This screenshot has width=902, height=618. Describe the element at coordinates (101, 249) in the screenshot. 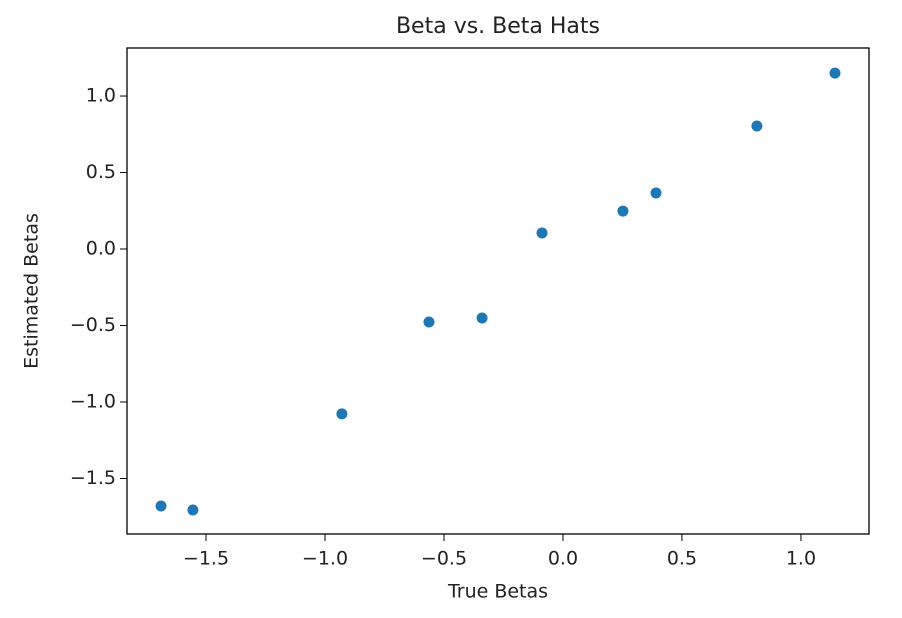

I see `y-tick-label: 0.0` at that location.